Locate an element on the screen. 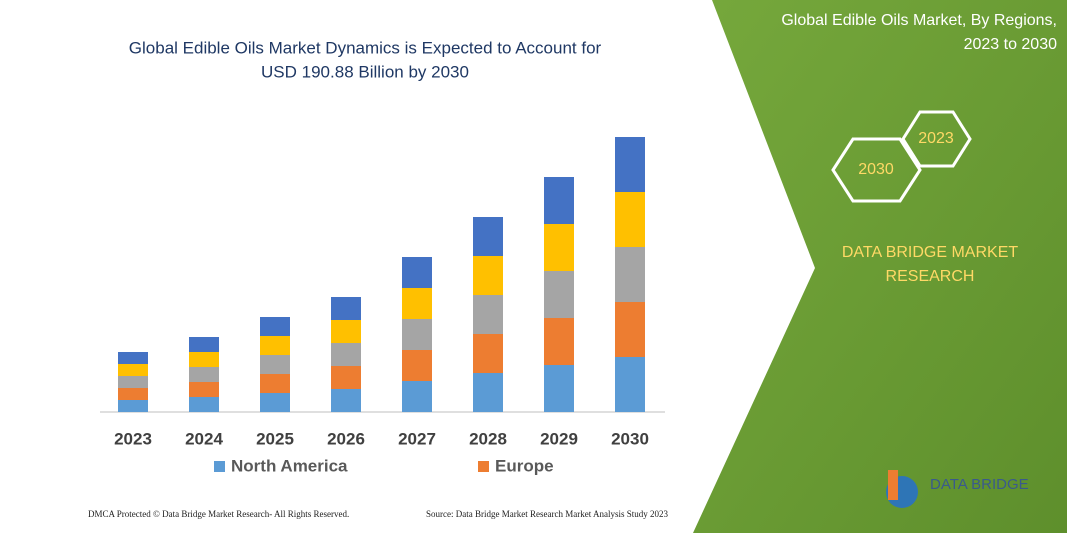 The width and height of the screenshot is (1067, 533). x-tick-label: 2024 is located at coordinates (204, 438).